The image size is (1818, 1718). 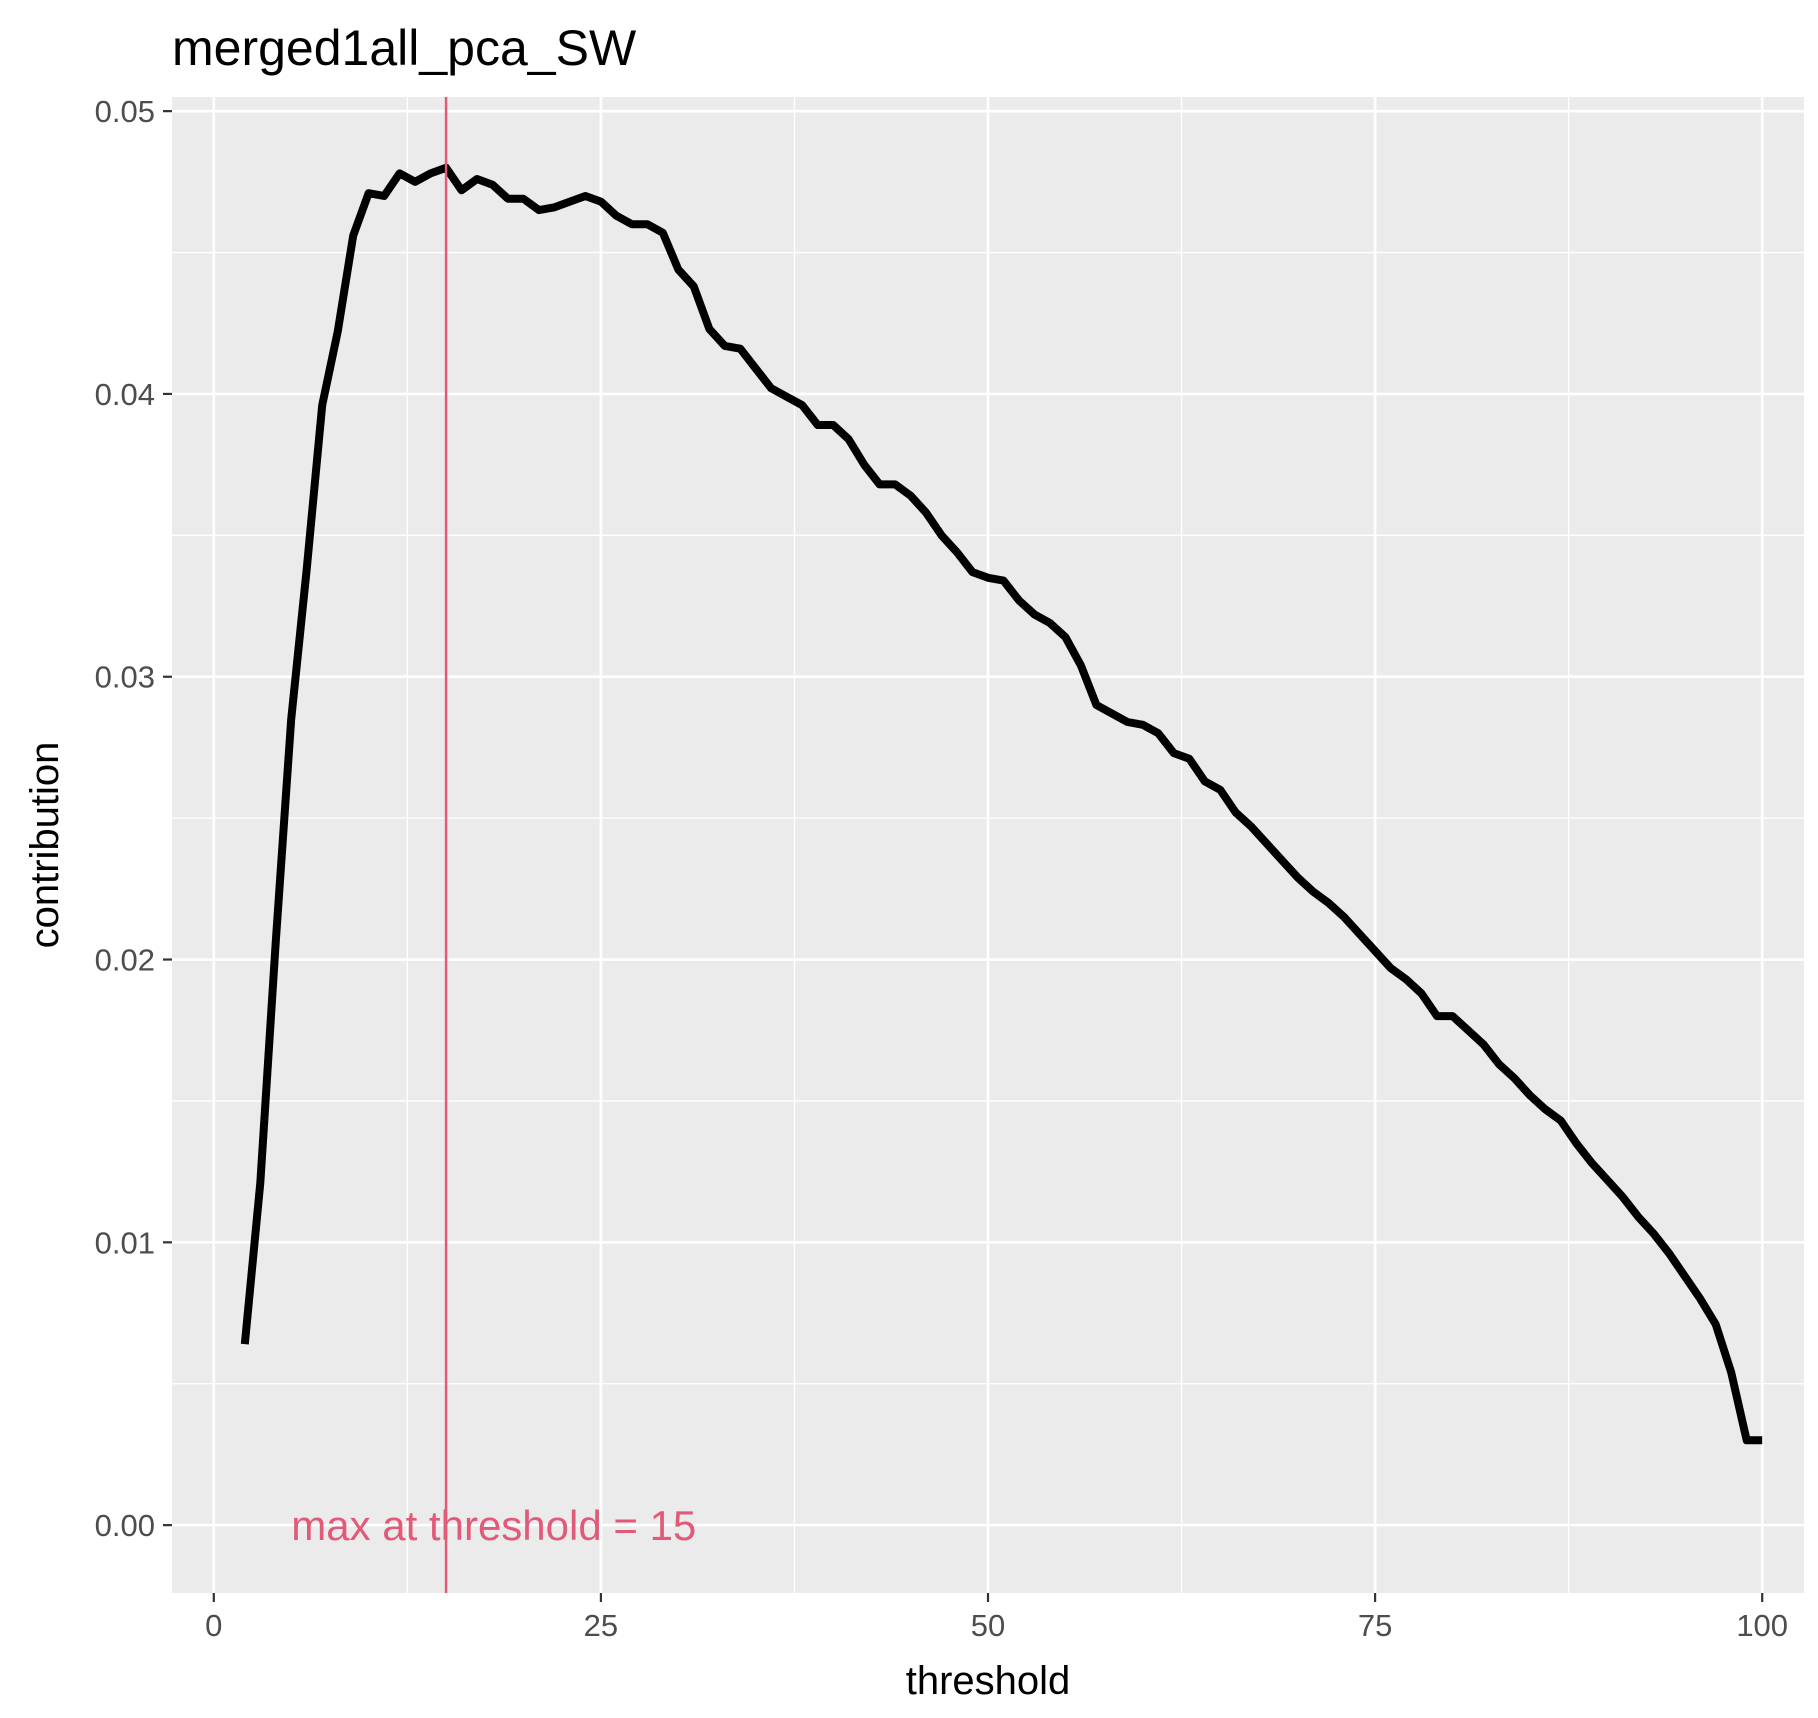 I want to click on y-tick-label: 0.05, so click(x=125, y=111).